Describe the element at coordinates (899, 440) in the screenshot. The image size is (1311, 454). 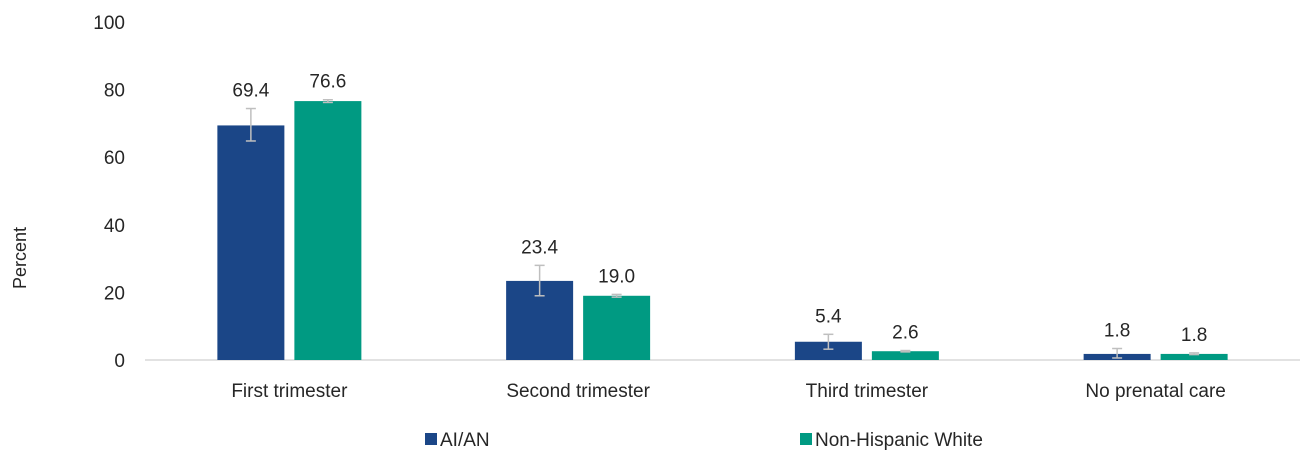
I see `legend-label: Non-Hispanic White` at that location.